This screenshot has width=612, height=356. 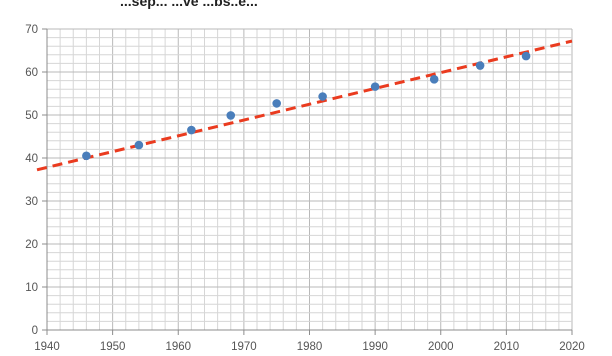 What do you see at coordinates (31, 116) in the screenshot?
I see `y-tick-label: 50` at bounding box center [31, 116].